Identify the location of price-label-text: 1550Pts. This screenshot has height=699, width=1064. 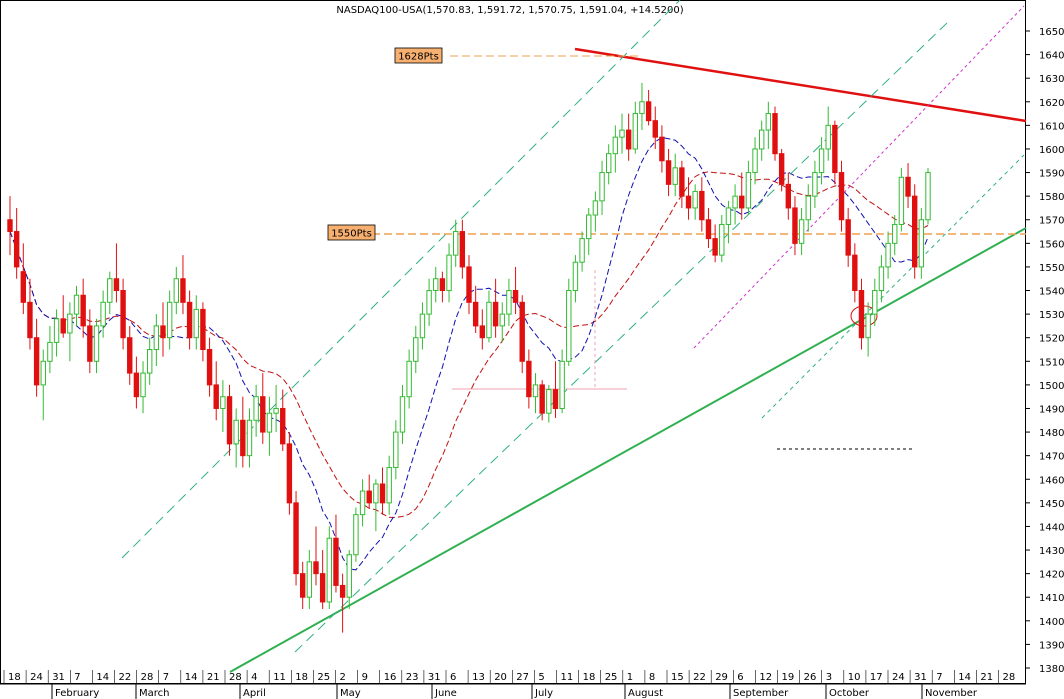
(351, 234).